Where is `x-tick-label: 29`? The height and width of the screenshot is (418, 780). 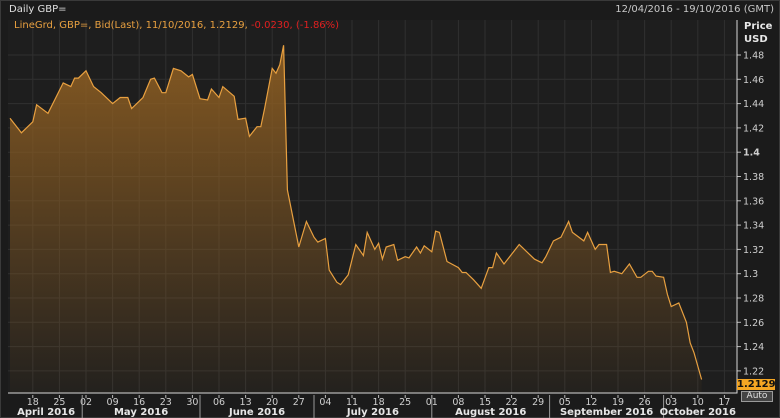
x-tick-label: 29 is located at coordinates (538, 402).